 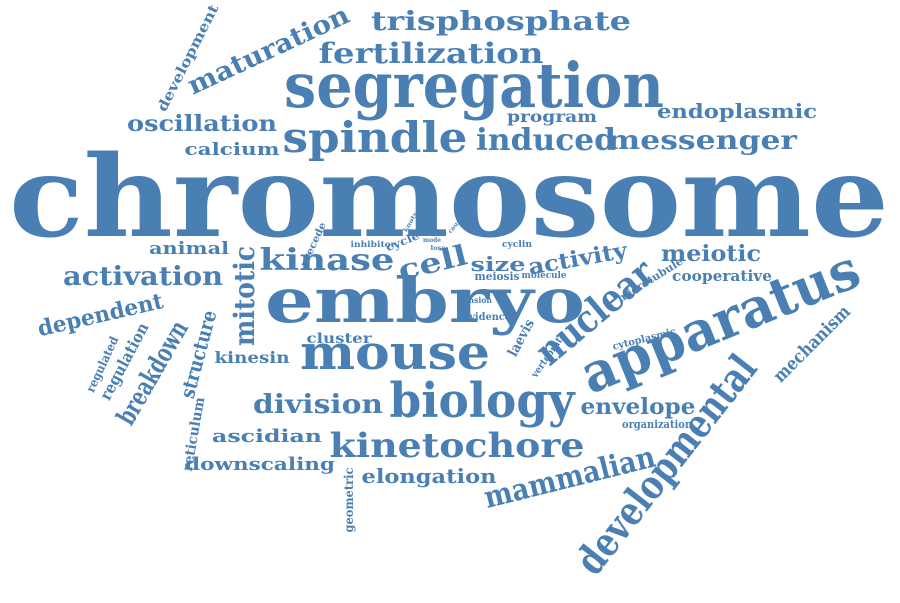 What do you see at coordinates (189, 57) in the screenshot?
I see `word-development: development` at bounding box center [189, 57].